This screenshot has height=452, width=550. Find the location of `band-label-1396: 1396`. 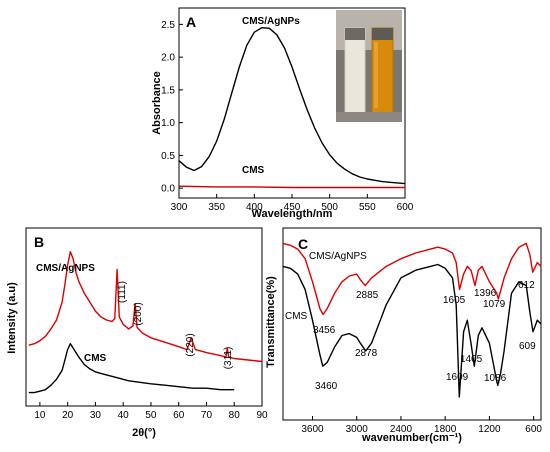

band-label-1396: 1396 is located at coordinates (485, 293).